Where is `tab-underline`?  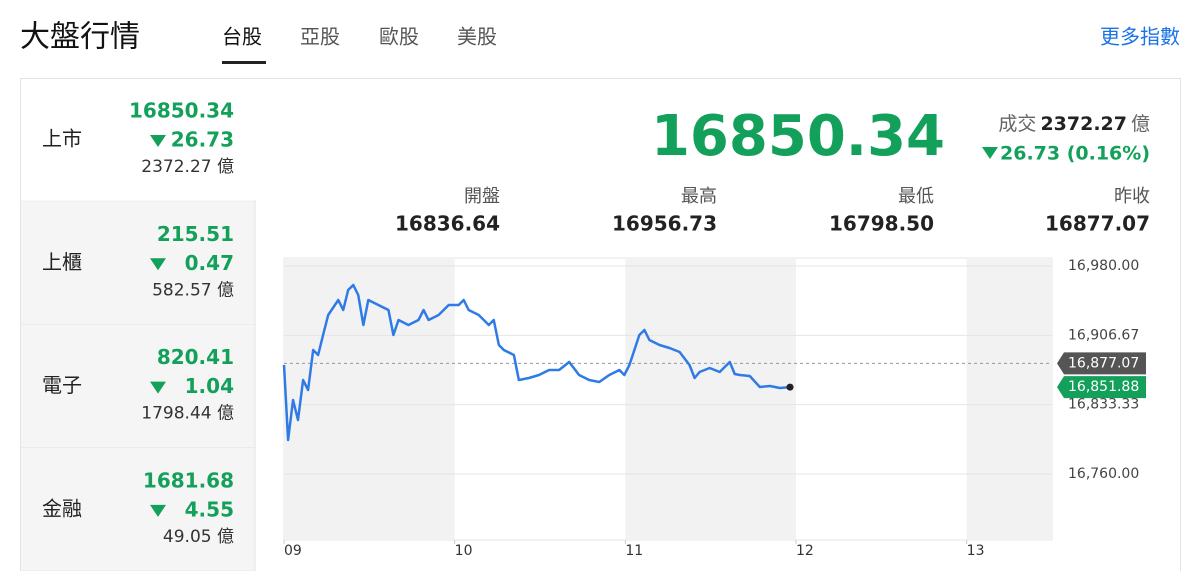
tab-underline is located at coordinates (244, 62).